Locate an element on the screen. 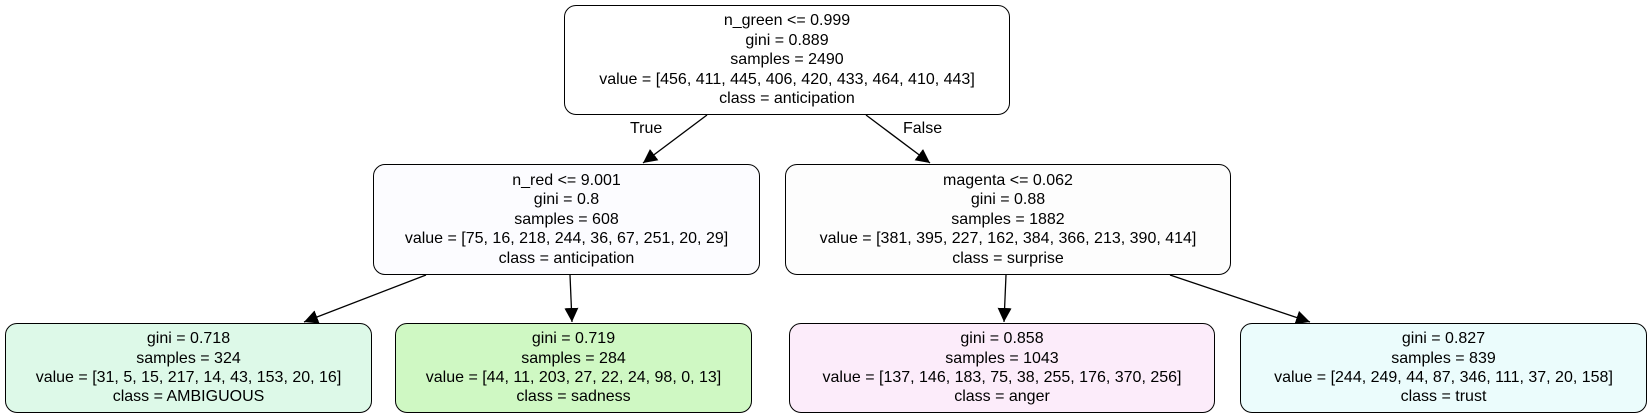 The image size is (1652, 419). node-gini: gini = 0.719 is located at coordinates (573, 339).